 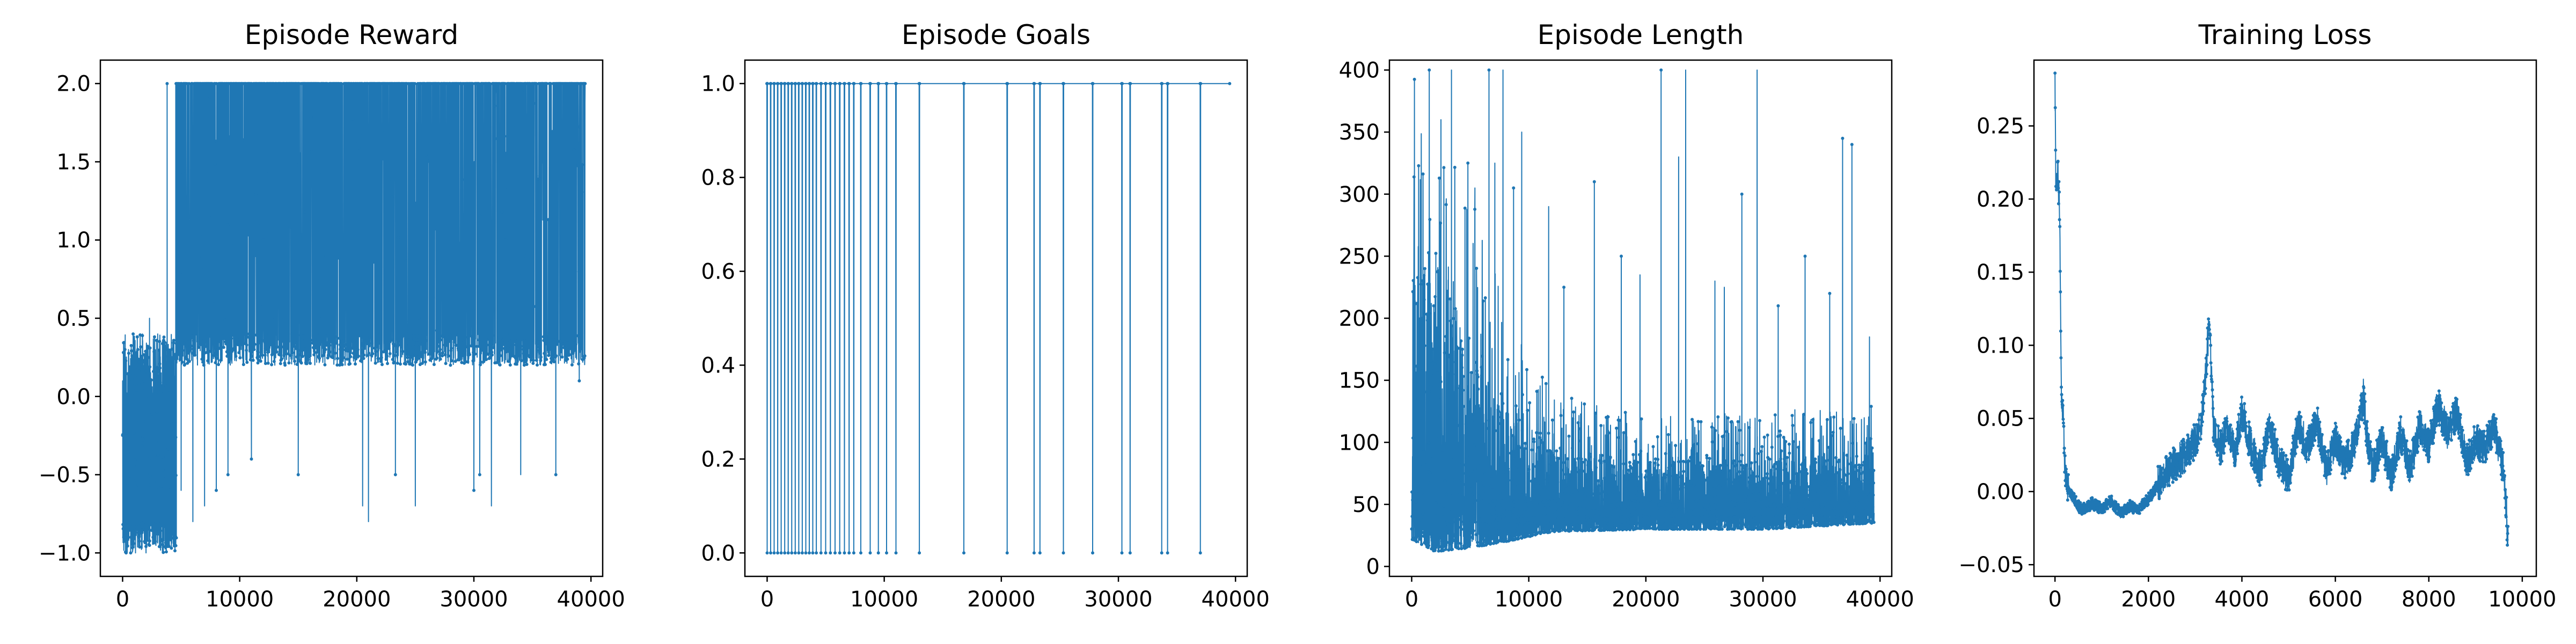 What do you see at coordinates (1991, 565) in the screenshot?
I see `y-tick-label: −0.05` at bounding box center [1991, 565].